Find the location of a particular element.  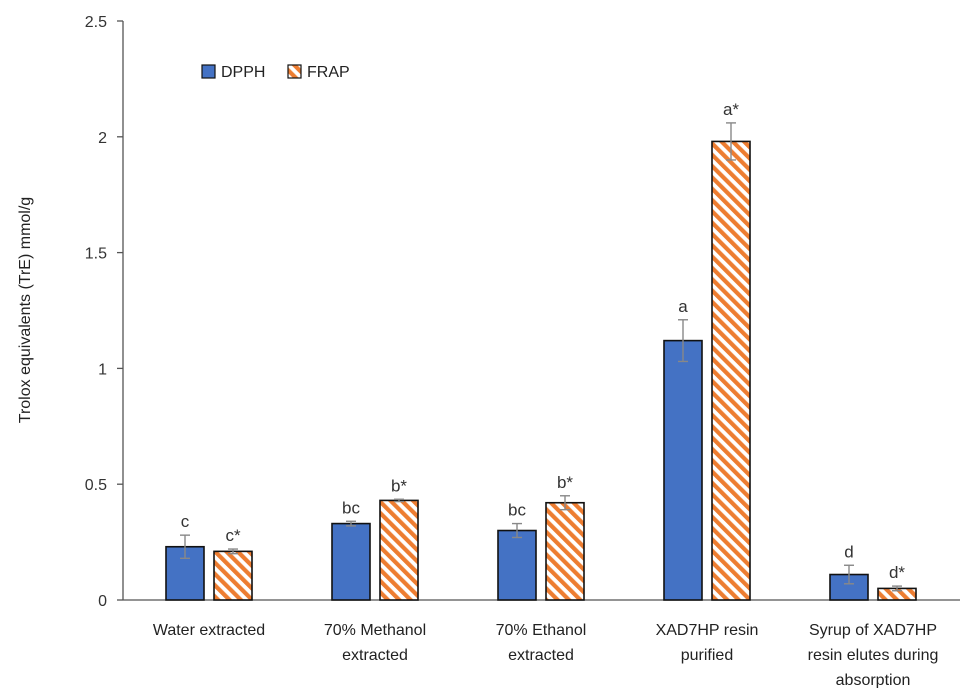

legend-item-dpph: DPPH is located at coordinates (233, 72).